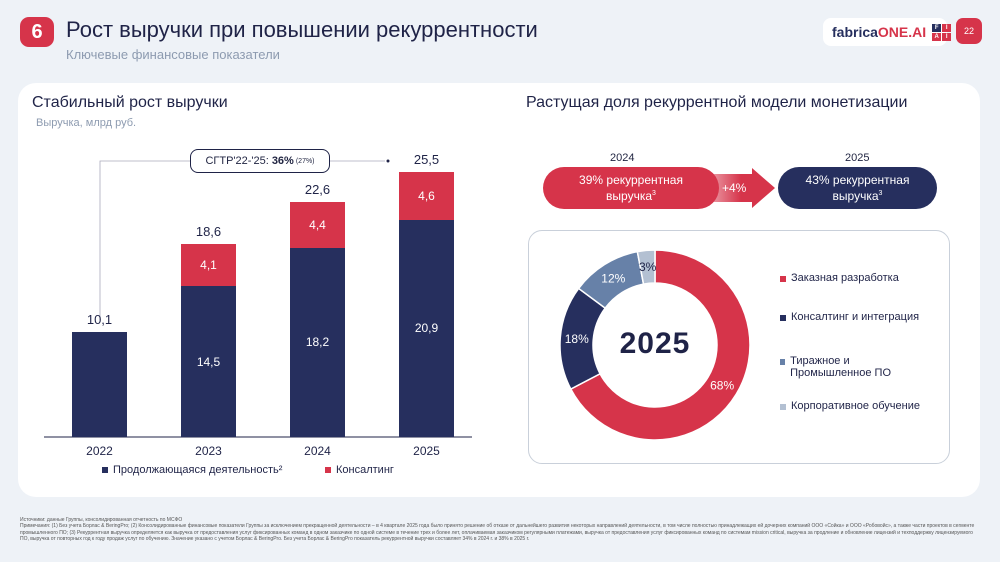  I want to click on logo-cell: F, so click(937, 27).